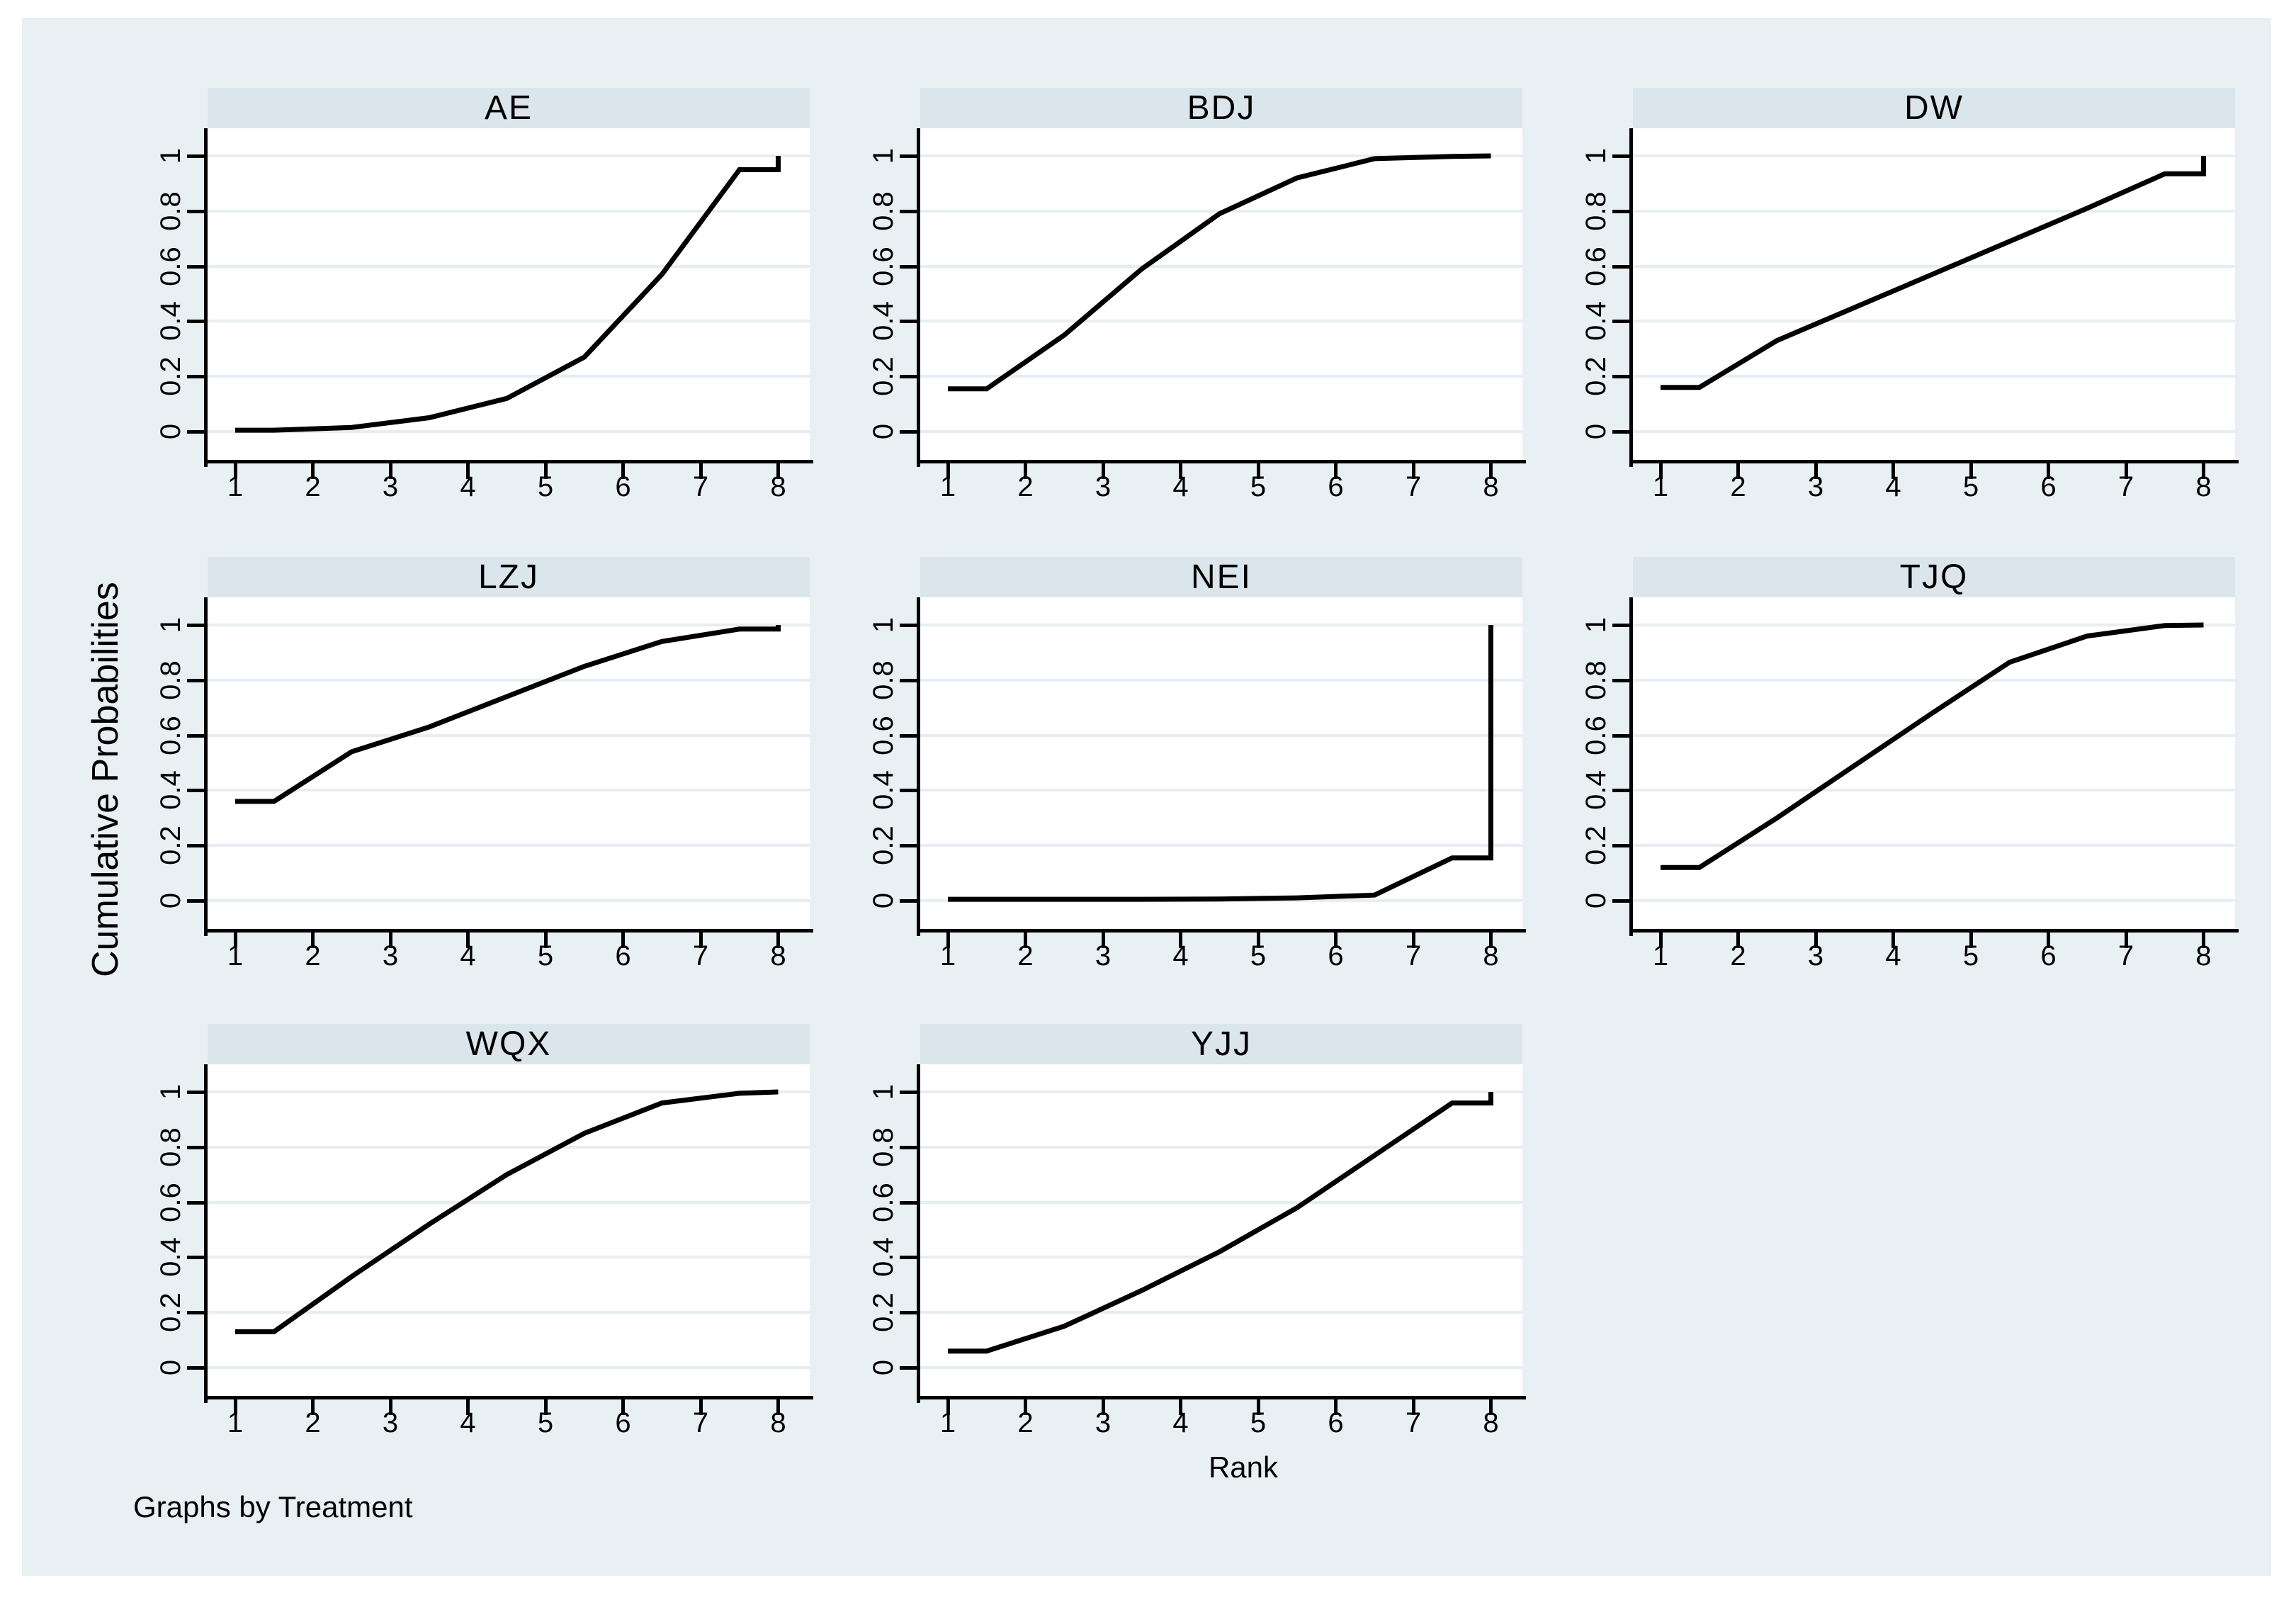 Image resolution: width=2296 pixels, height=1600 pixels. What do you see at coordinates (509, 577) in the screenshot?
I see `panel-title-band: LZJ` at bounding box center [509, 577].